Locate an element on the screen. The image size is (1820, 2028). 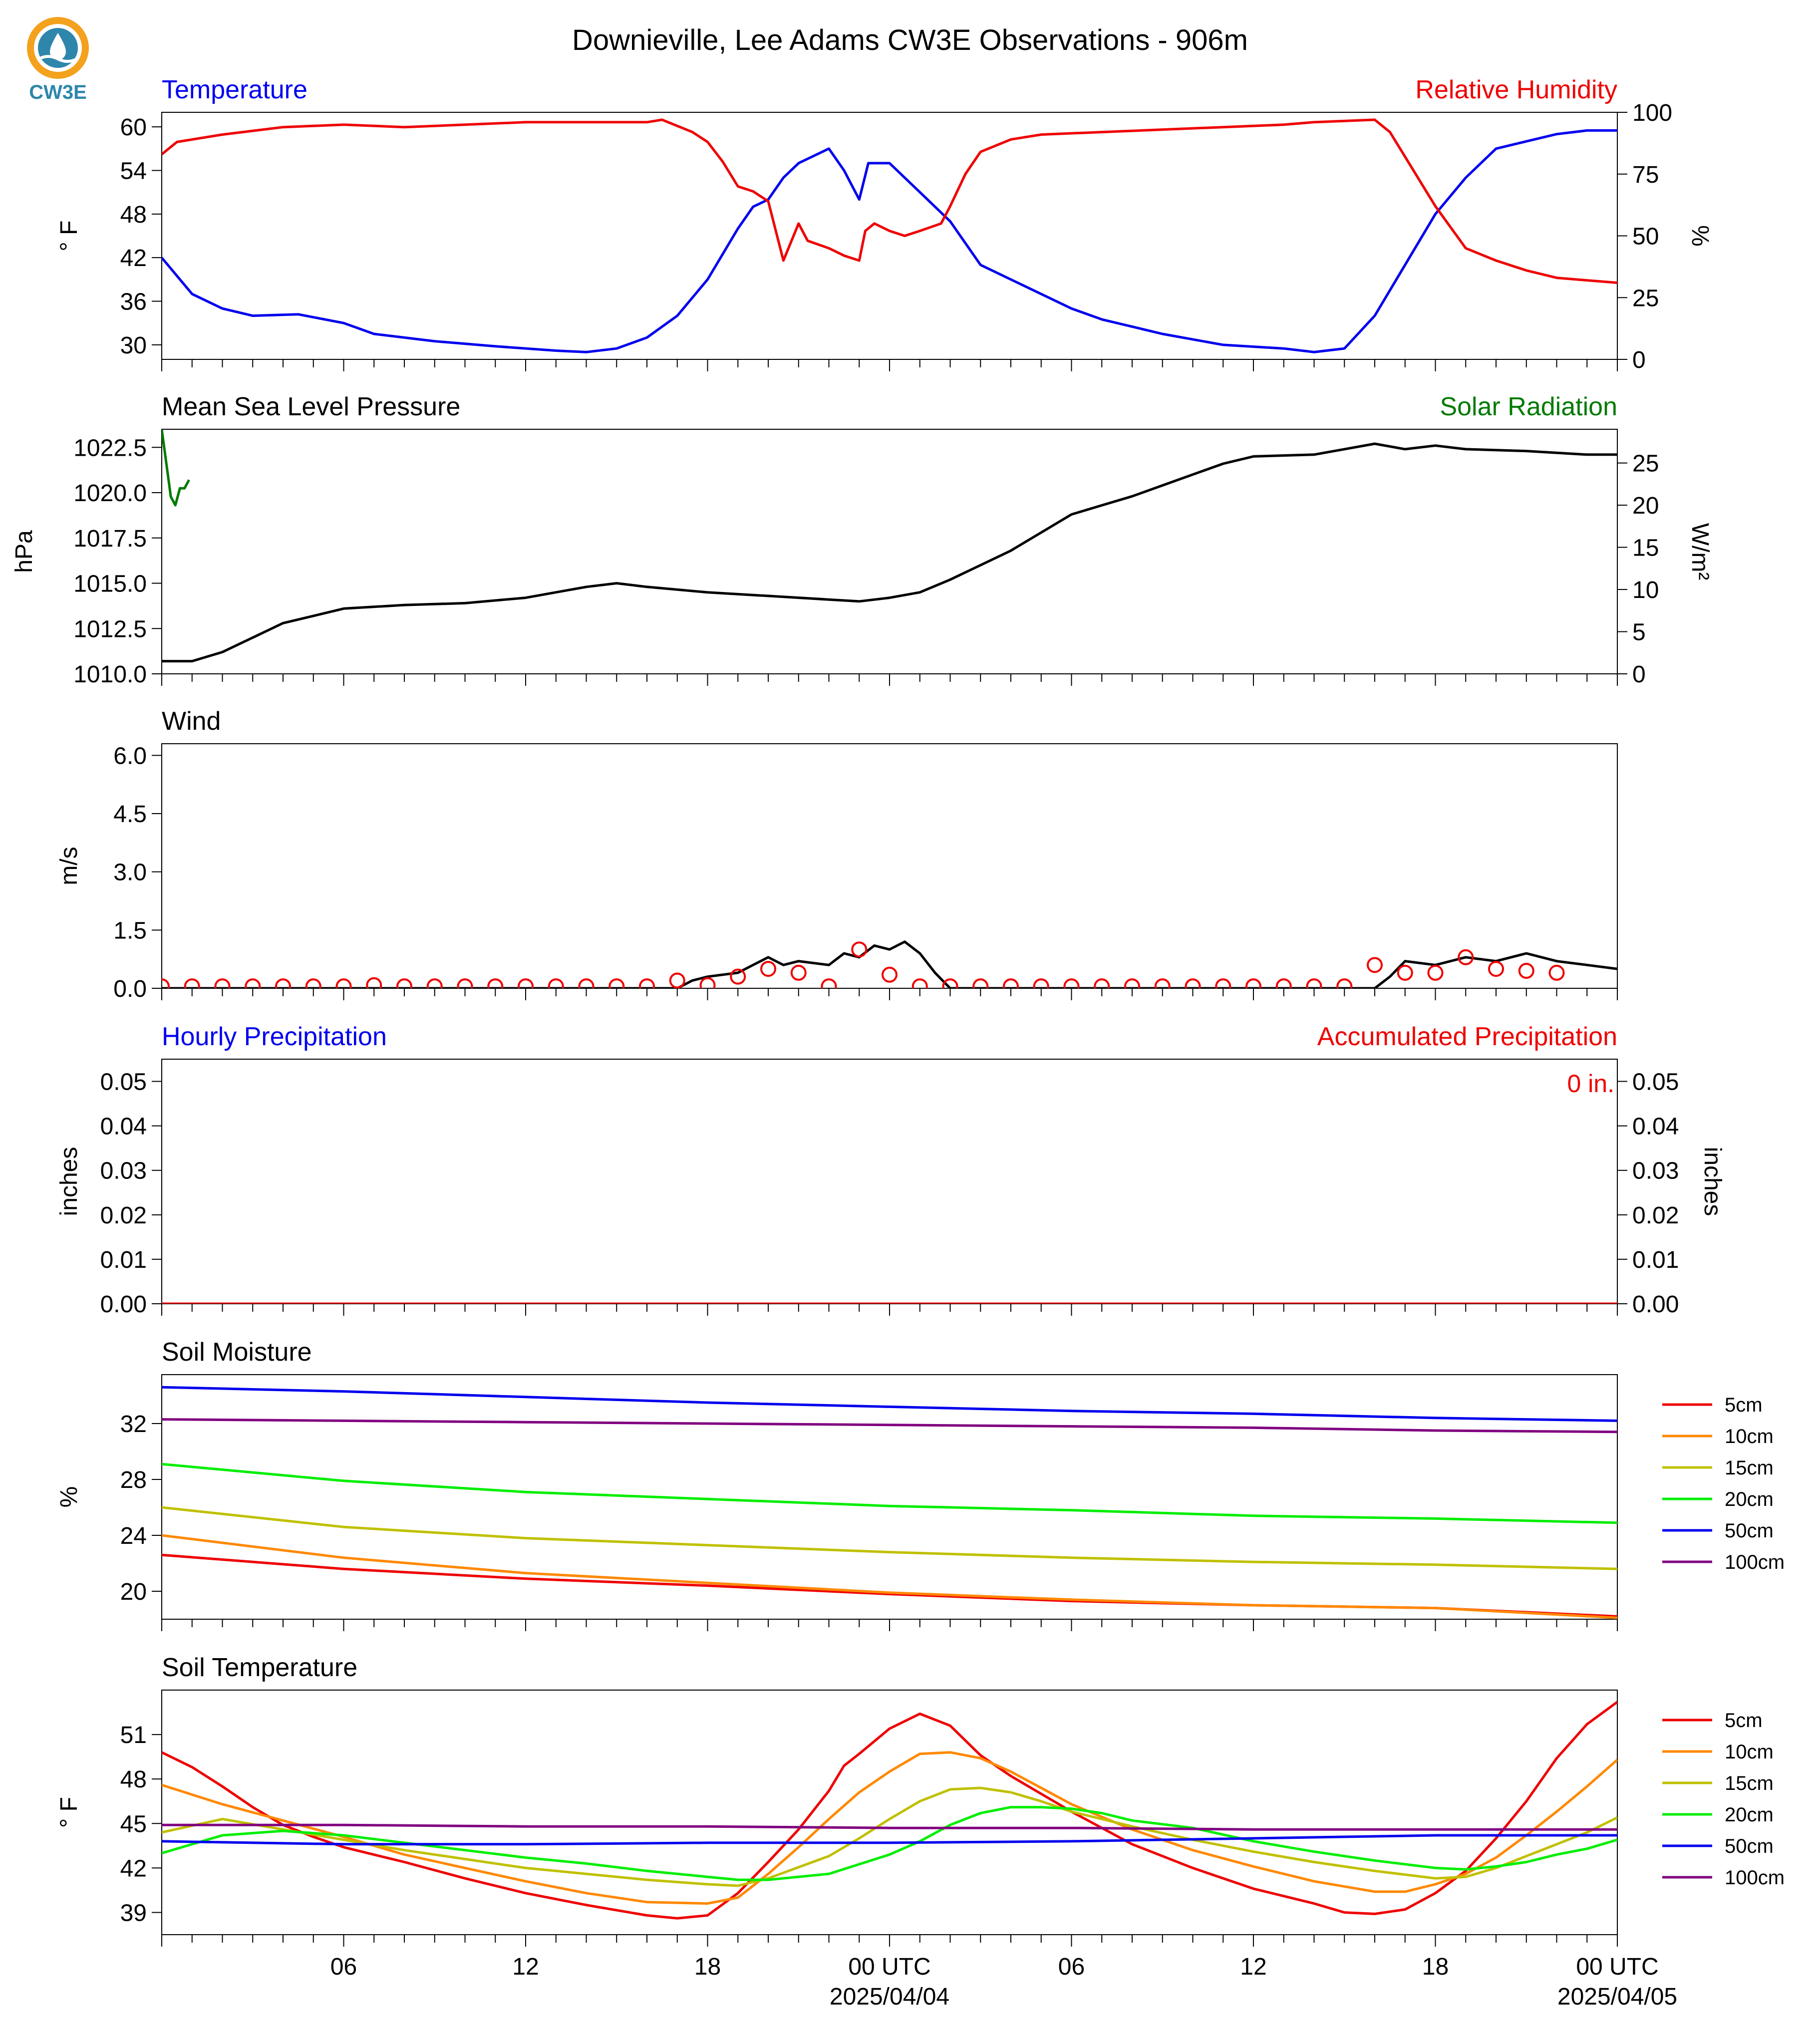
y-axis-label-right: % is located at coordinates (1700, 236).